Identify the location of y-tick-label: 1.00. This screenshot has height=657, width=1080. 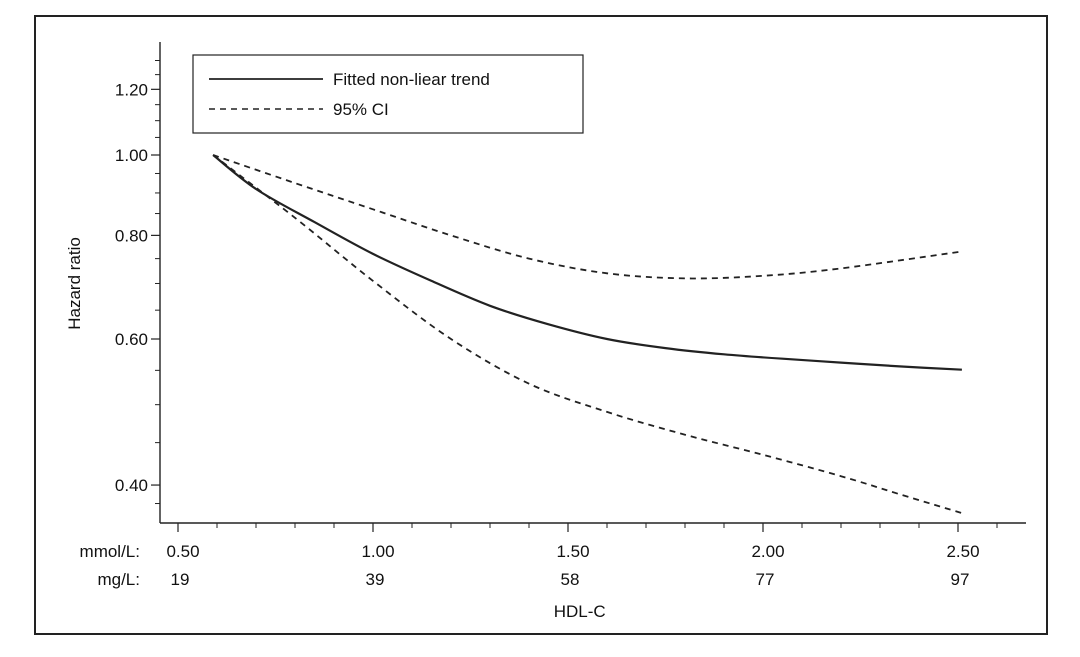
(131, 155).